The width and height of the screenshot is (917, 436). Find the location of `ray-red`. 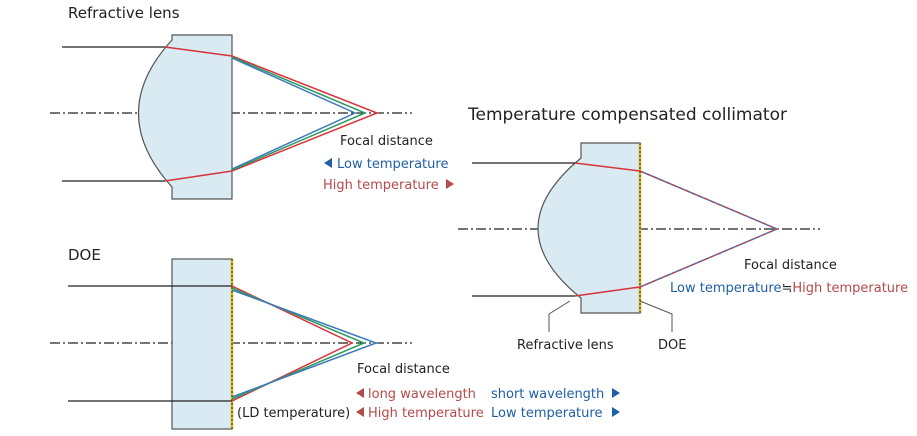

ray-red is located at coordinates (305, 113).